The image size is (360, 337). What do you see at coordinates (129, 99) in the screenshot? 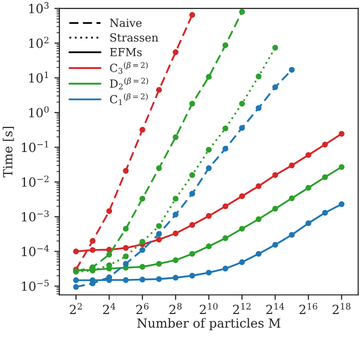
I see `legend-label: C$_{1}$$^{(β=2)}$` at bounding box center [129, 99].